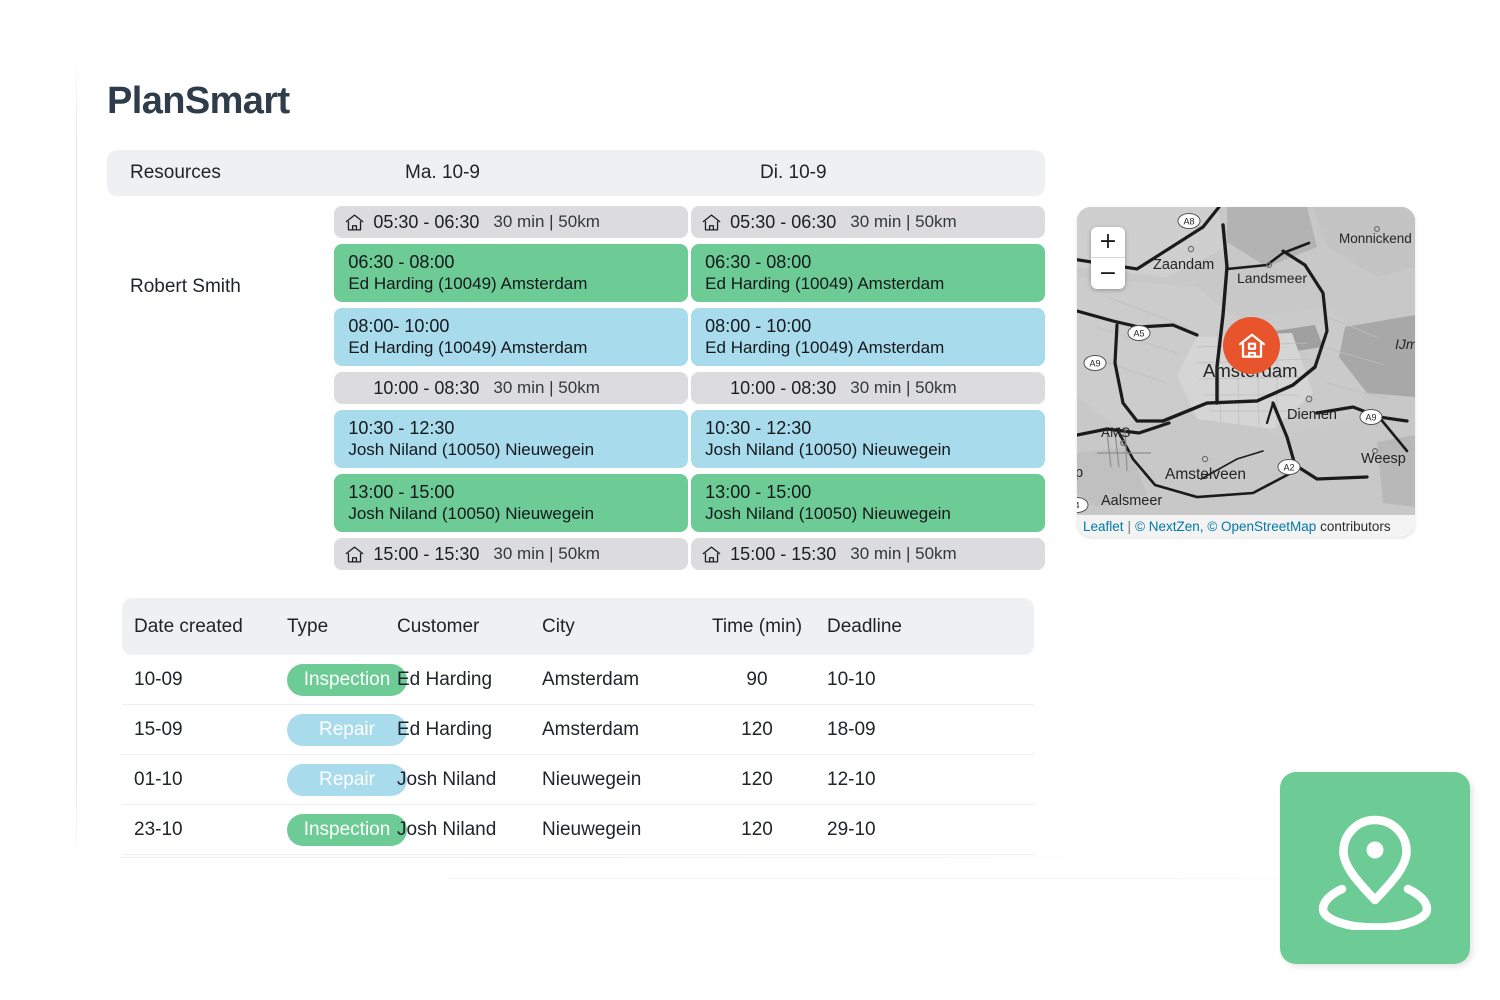 The height and width of the screenshot is (1000, 1500). What do you see at coordinates (758, 325) in the screenshot?
I see `slot-time: 08:00 - 10:00` at bounding box center [758, 325].